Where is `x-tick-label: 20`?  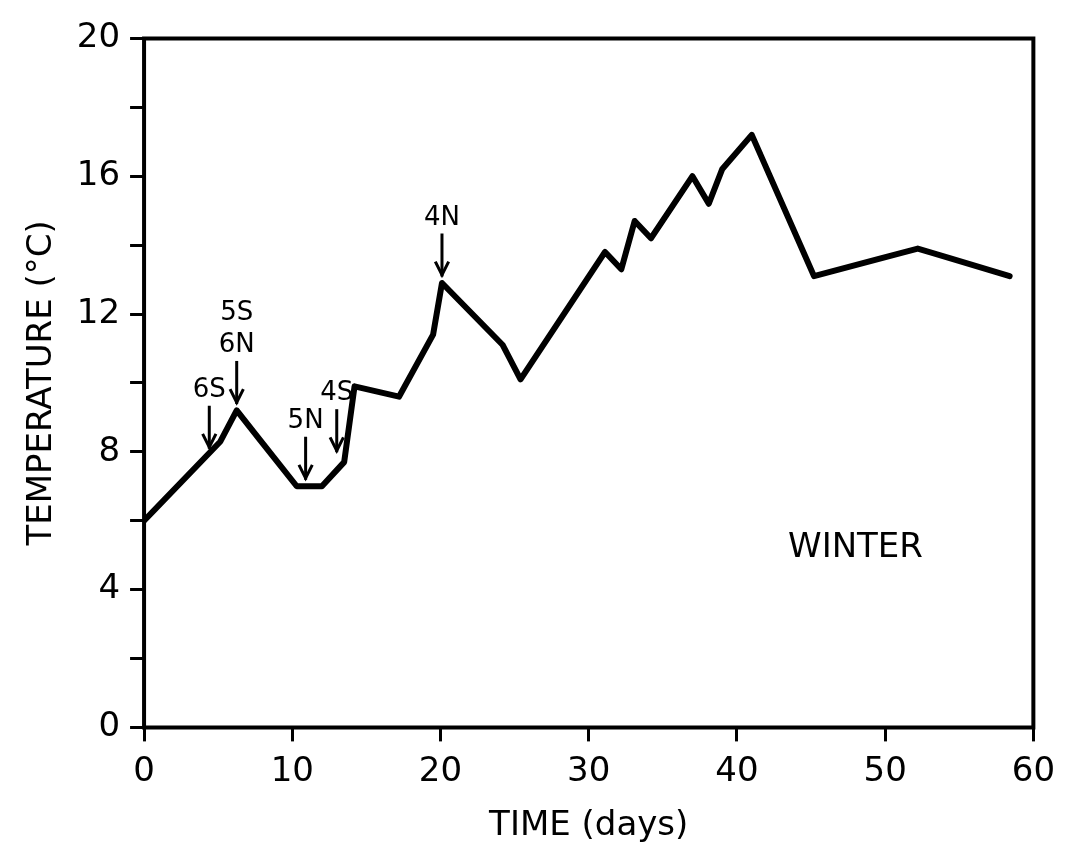 x-tick-label: 20 is located at coordinates (440, 768).